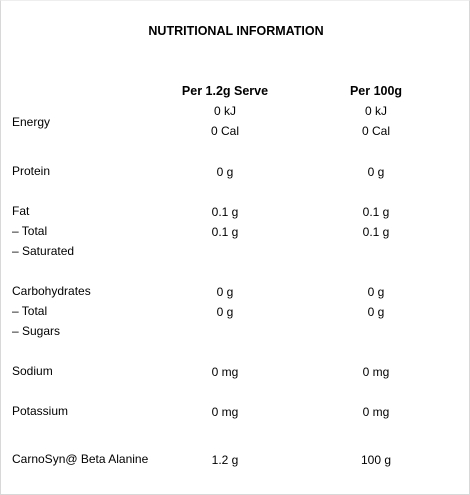 The height and width of the screenshot is (495, 470). I want to click on carnosyn-100g: 100 g, so click(376, 460).